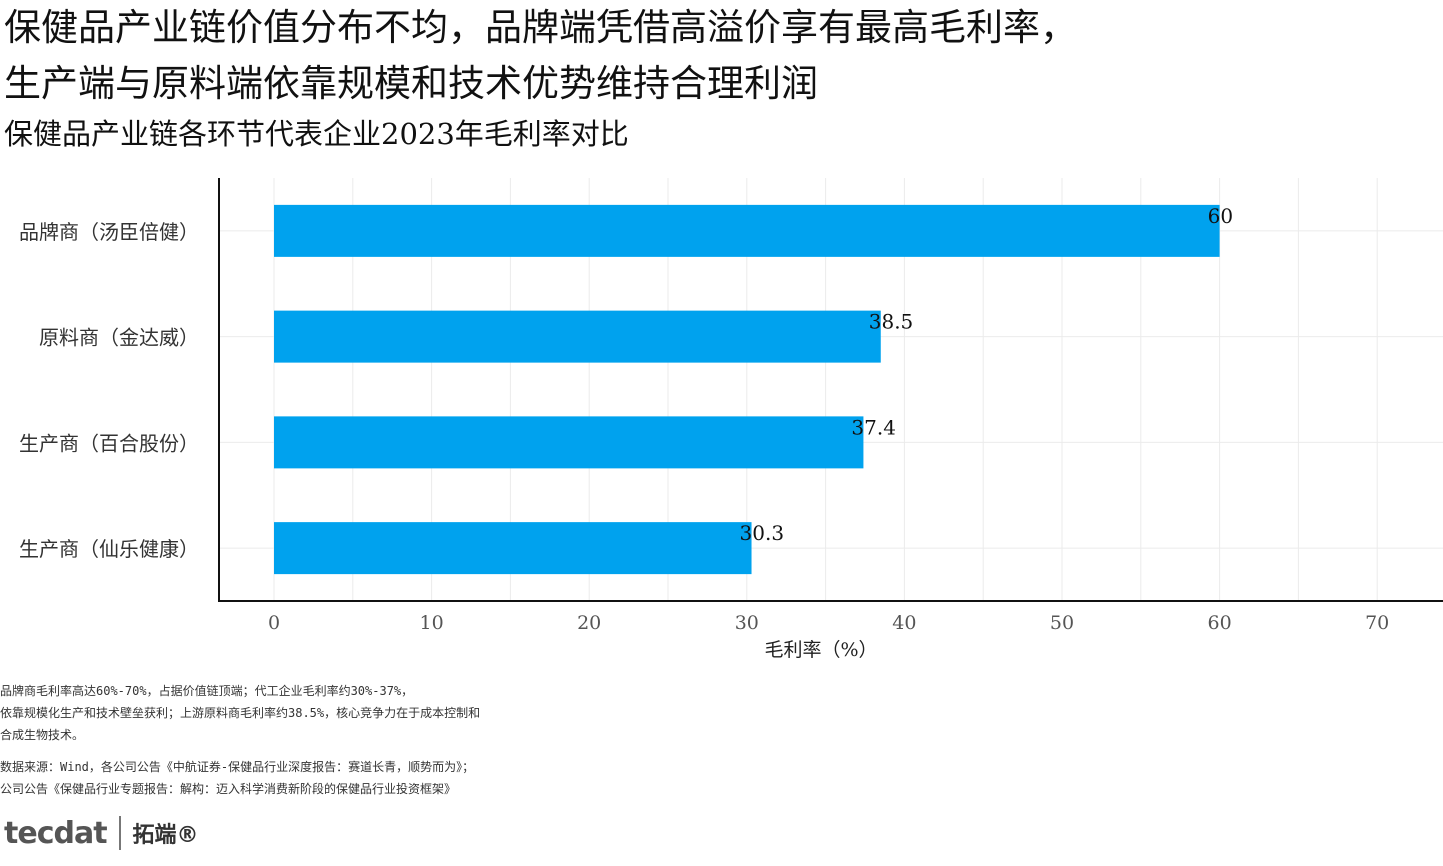 Image resolution: width=1443 pixels, height=866 pixels. Describe the element at coordinates (165, 835) in the screenshot. I see `logo-cn-name: 拓端®` at that location.